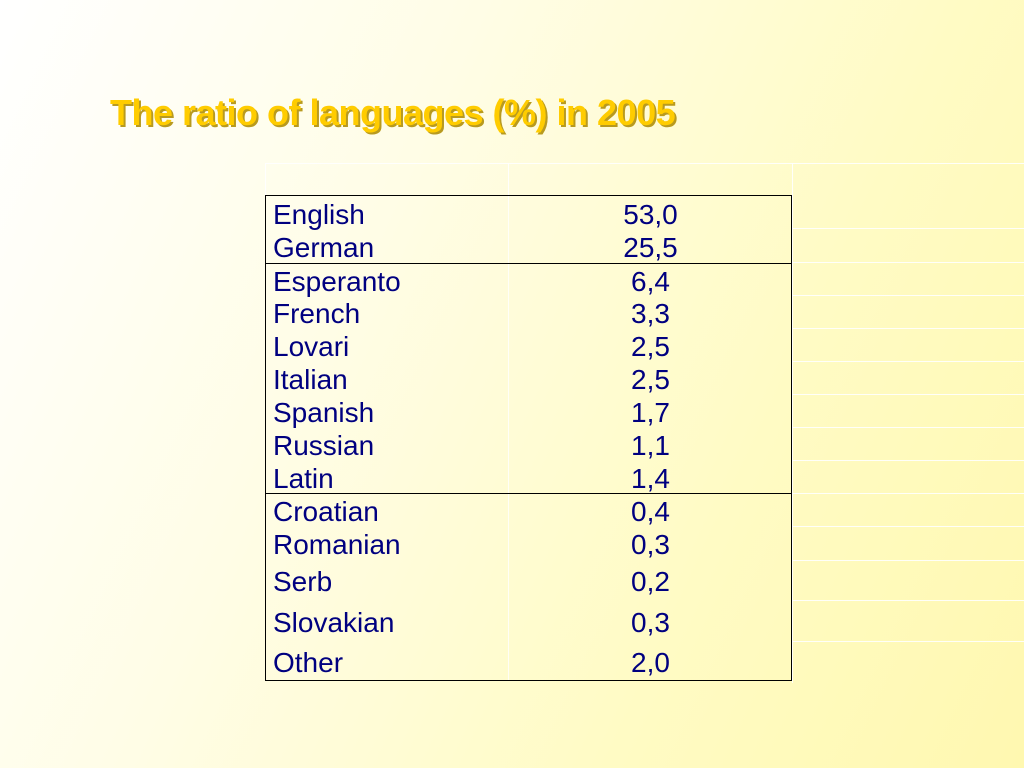 This screenshot has width=1024, height=768. Describe the element at coordinates (650, 247) in the screenshot. I see `language-percentage: 25,5` at that location.